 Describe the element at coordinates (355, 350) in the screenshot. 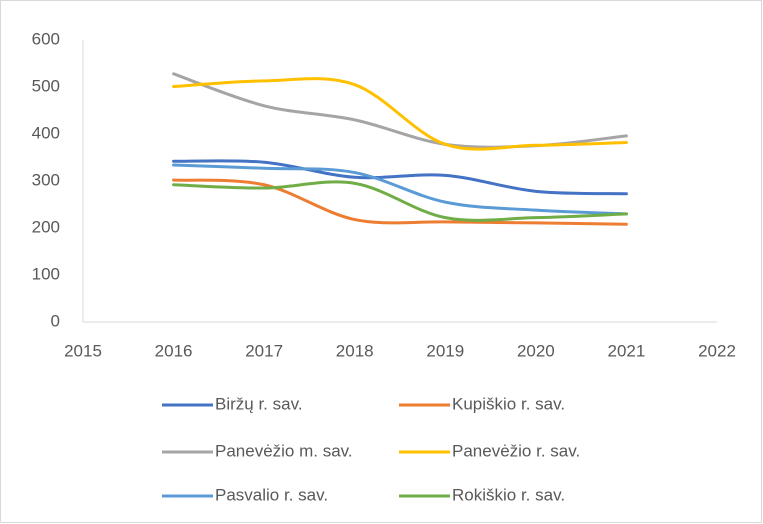

I see `x-tick-label: 2018` at that location.